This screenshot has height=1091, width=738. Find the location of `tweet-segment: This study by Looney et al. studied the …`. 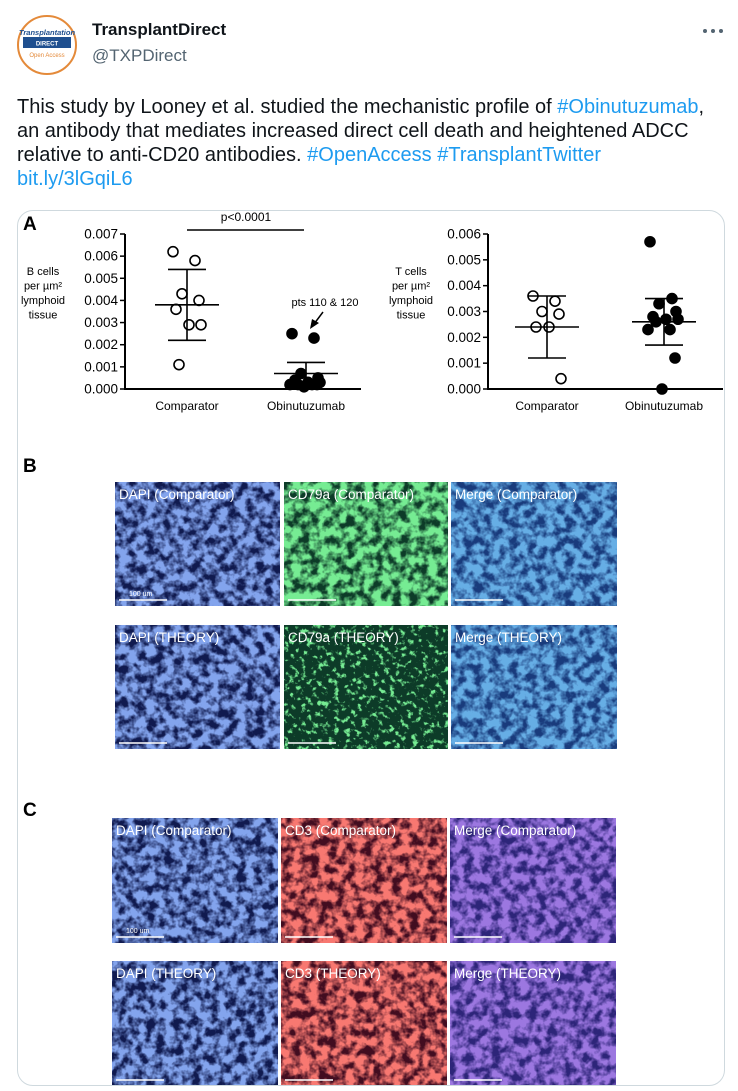

tweet-segment: This study by Looney et al. studied the … is located at coordinates (287, 107).